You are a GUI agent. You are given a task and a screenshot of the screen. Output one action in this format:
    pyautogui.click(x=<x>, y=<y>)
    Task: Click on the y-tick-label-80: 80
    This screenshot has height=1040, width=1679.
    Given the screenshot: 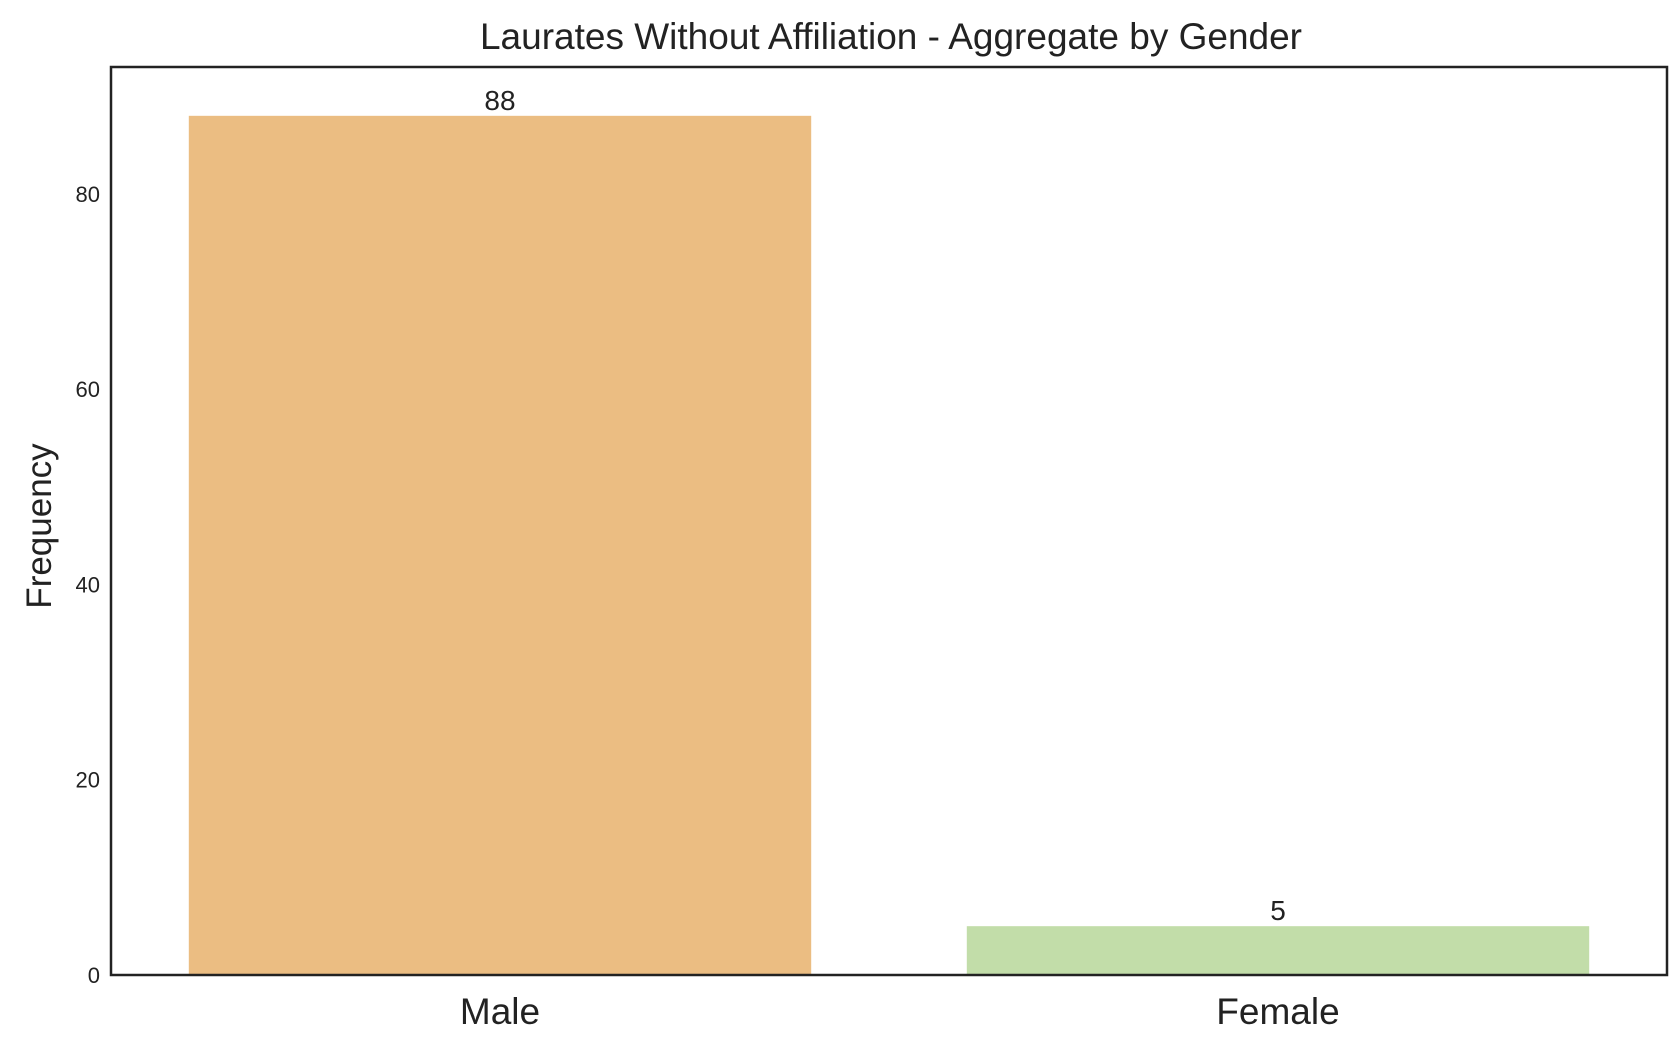 What is the action you would take?
    pyautogui.click(x=88, y=194)
    